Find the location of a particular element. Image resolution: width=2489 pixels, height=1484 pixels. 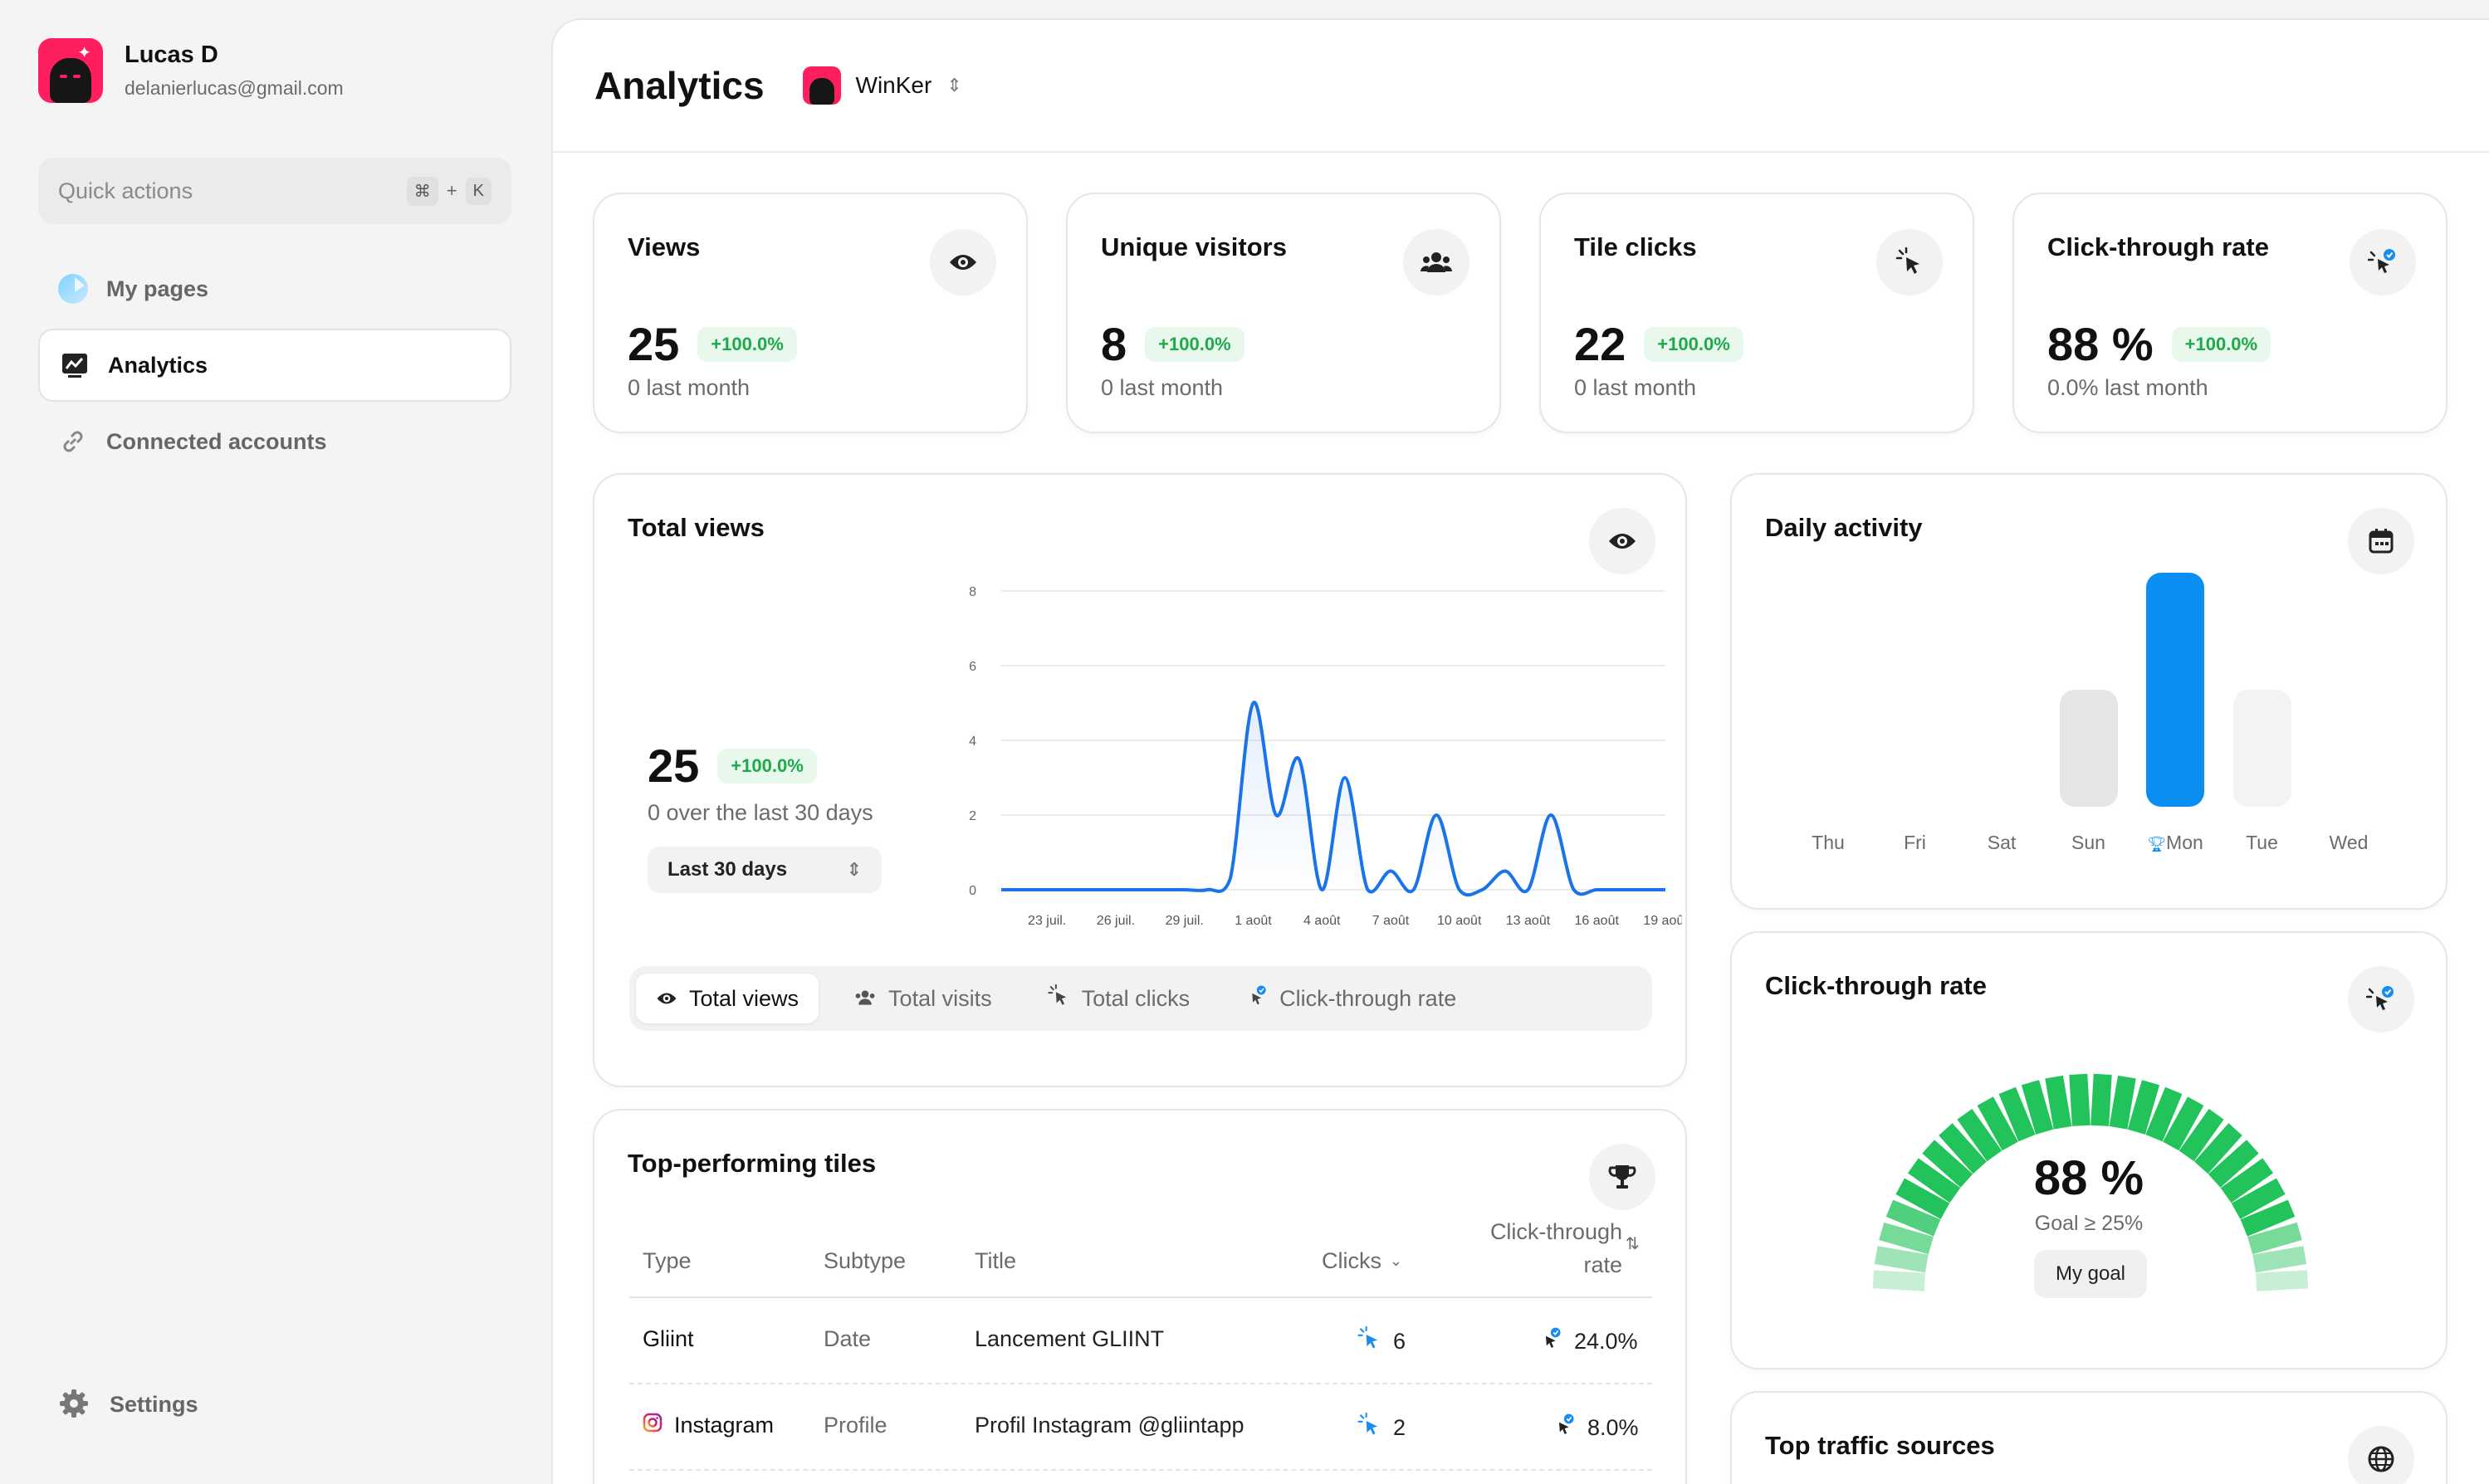

date-range-select: Last 30 days ⇕ is located at coordinates (765, 870).